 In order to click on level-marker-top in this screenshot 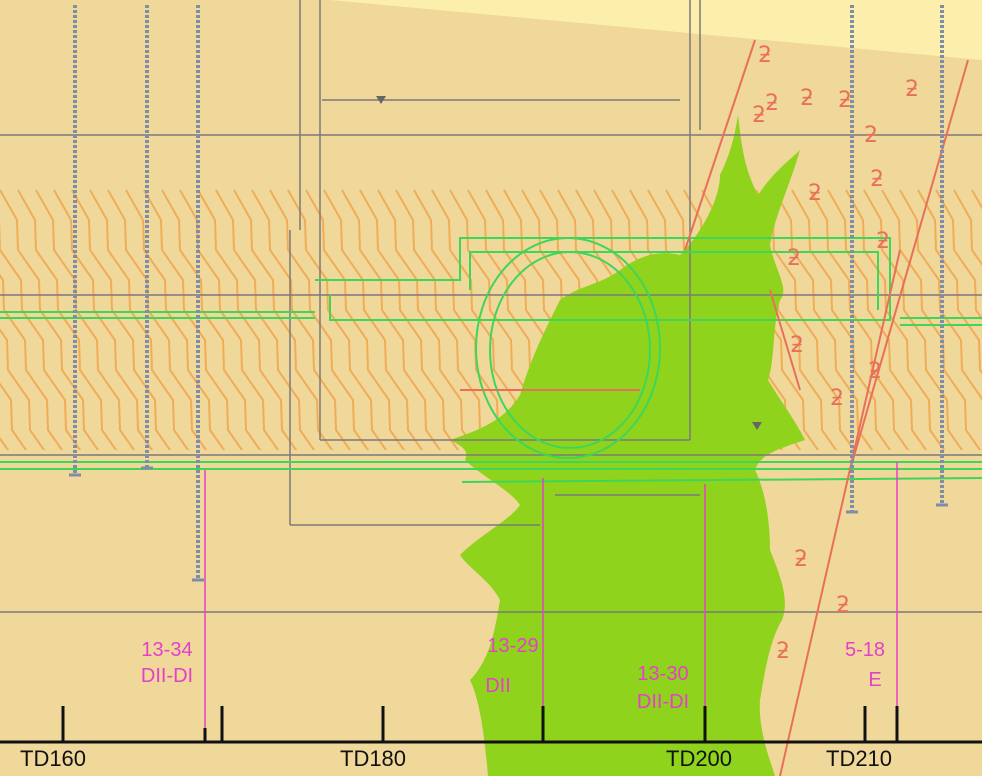, I will do `click(381, 100)`.